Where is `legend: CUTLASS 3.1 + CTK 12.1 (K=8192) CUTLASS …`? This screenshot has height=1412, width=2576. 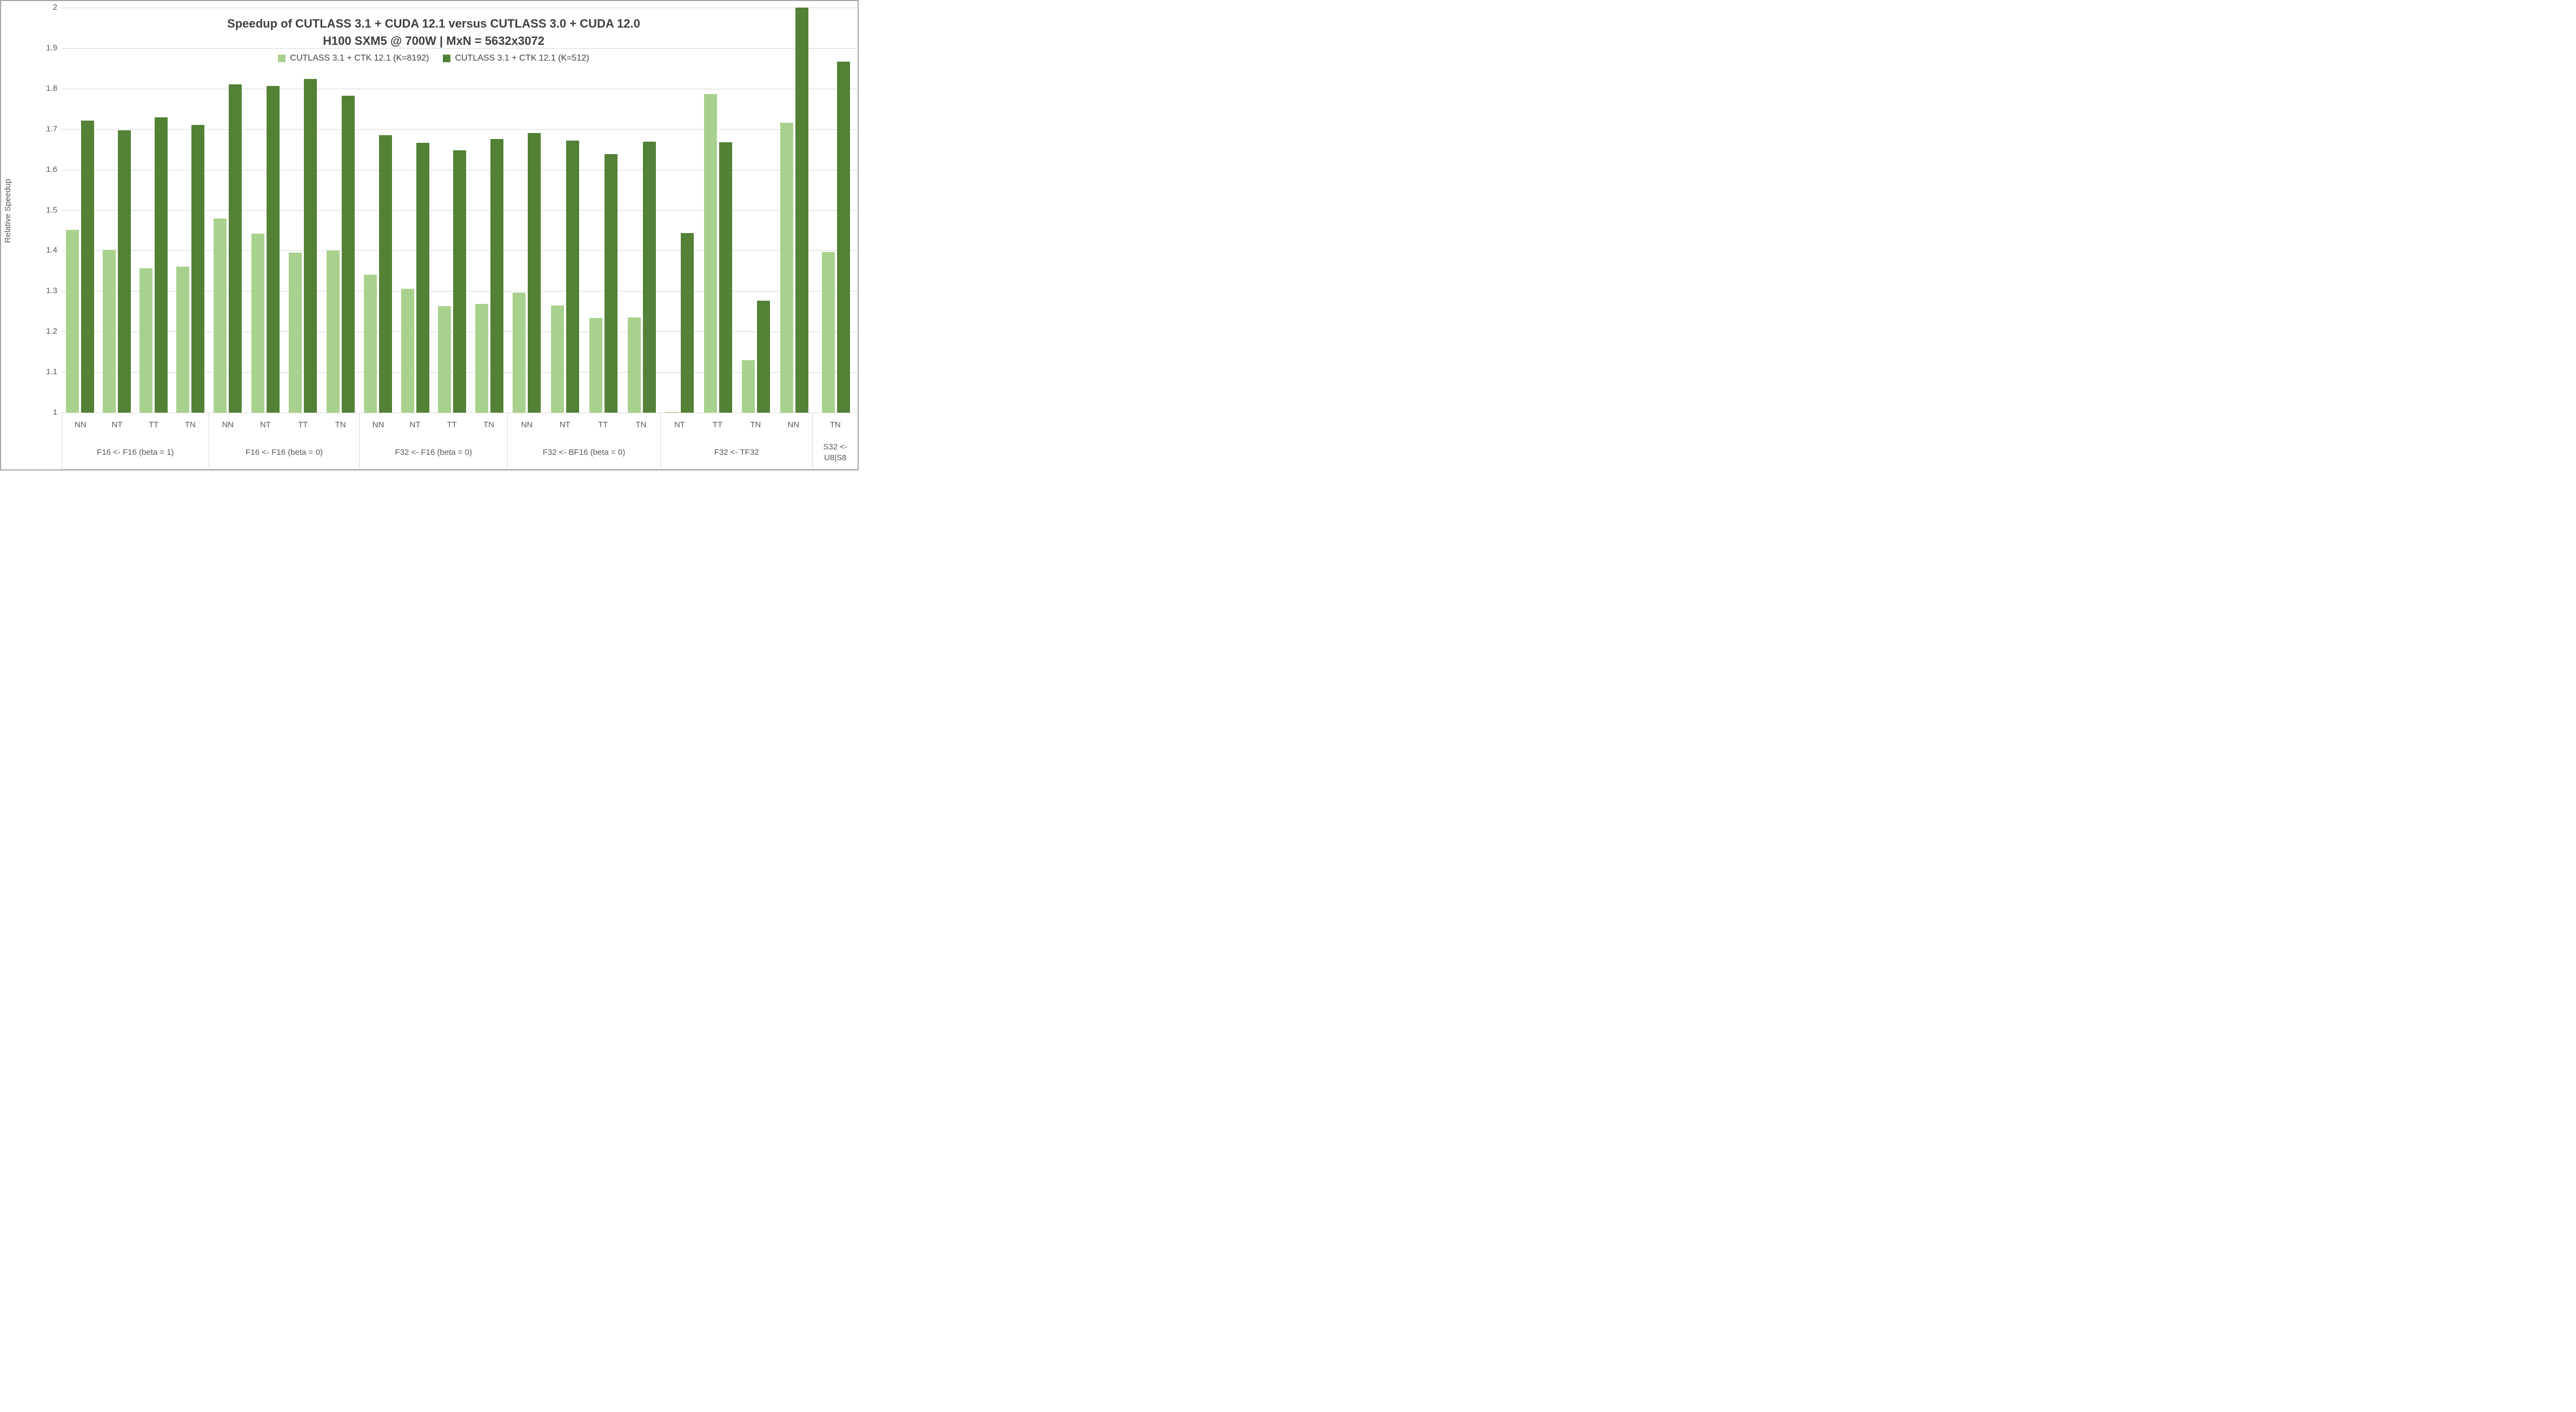
legend: CUTLASS 3.1 + CTK 12.1 (K=8192) CUTLASS … is located at coordinates (429, 58).